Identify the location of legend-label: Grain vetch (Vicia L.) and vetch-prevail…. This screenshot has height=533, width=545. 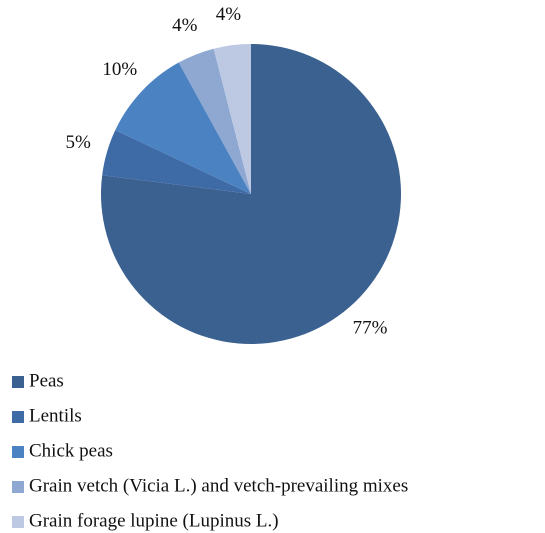
(218, 485).